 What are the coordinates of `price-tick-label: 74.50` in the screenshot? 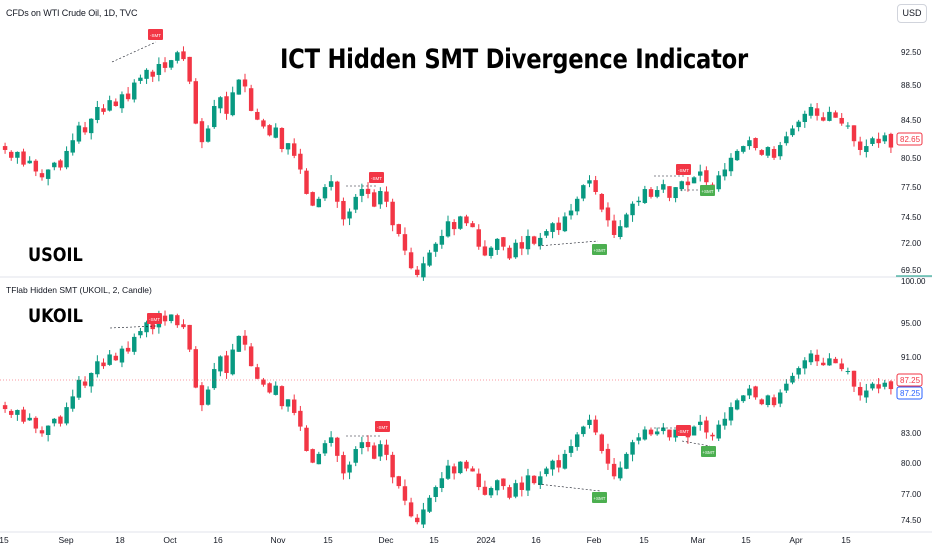 It's located at (911, 520).